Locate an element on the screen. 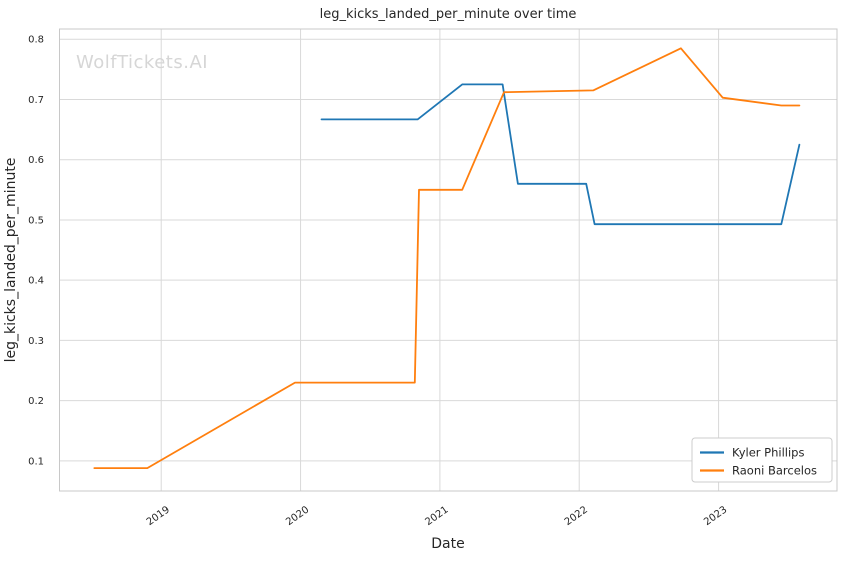  legend-box is located at coordinates (762, 460).